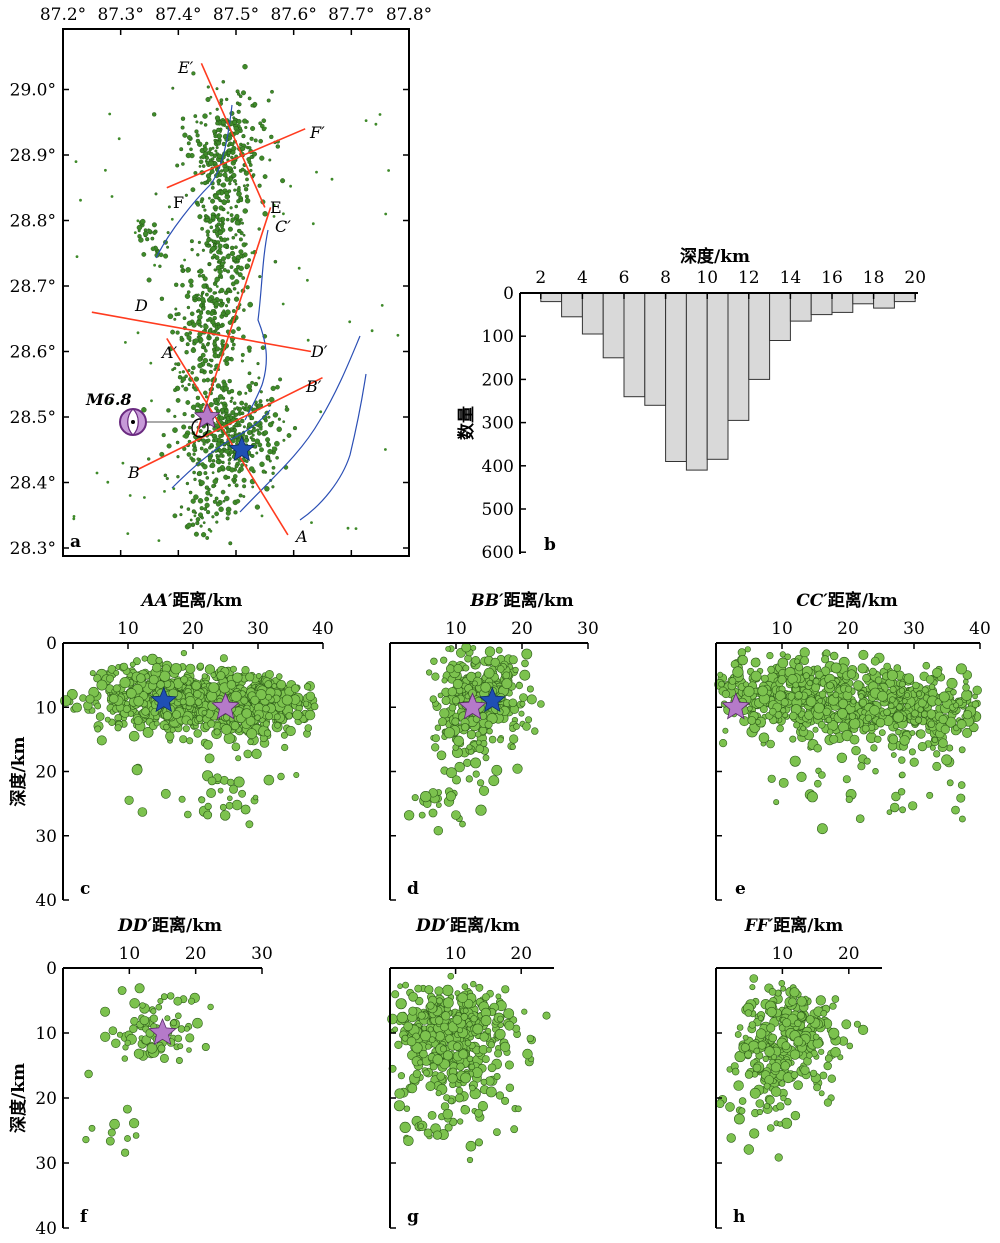 This screenshot has width=1000, height=1243. What do you see at coordinates (800, 307) in the screenshot?
I see `histogram-bar` at bounding box center [800, 307].